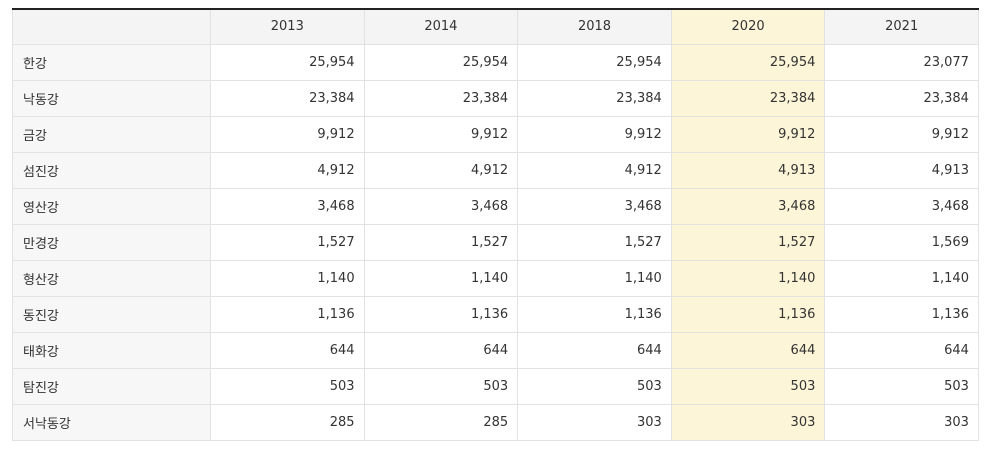  I want to click on table-row: 영산강 3,468 3,468 3,468 3,468 3,468, so click(495, 206).